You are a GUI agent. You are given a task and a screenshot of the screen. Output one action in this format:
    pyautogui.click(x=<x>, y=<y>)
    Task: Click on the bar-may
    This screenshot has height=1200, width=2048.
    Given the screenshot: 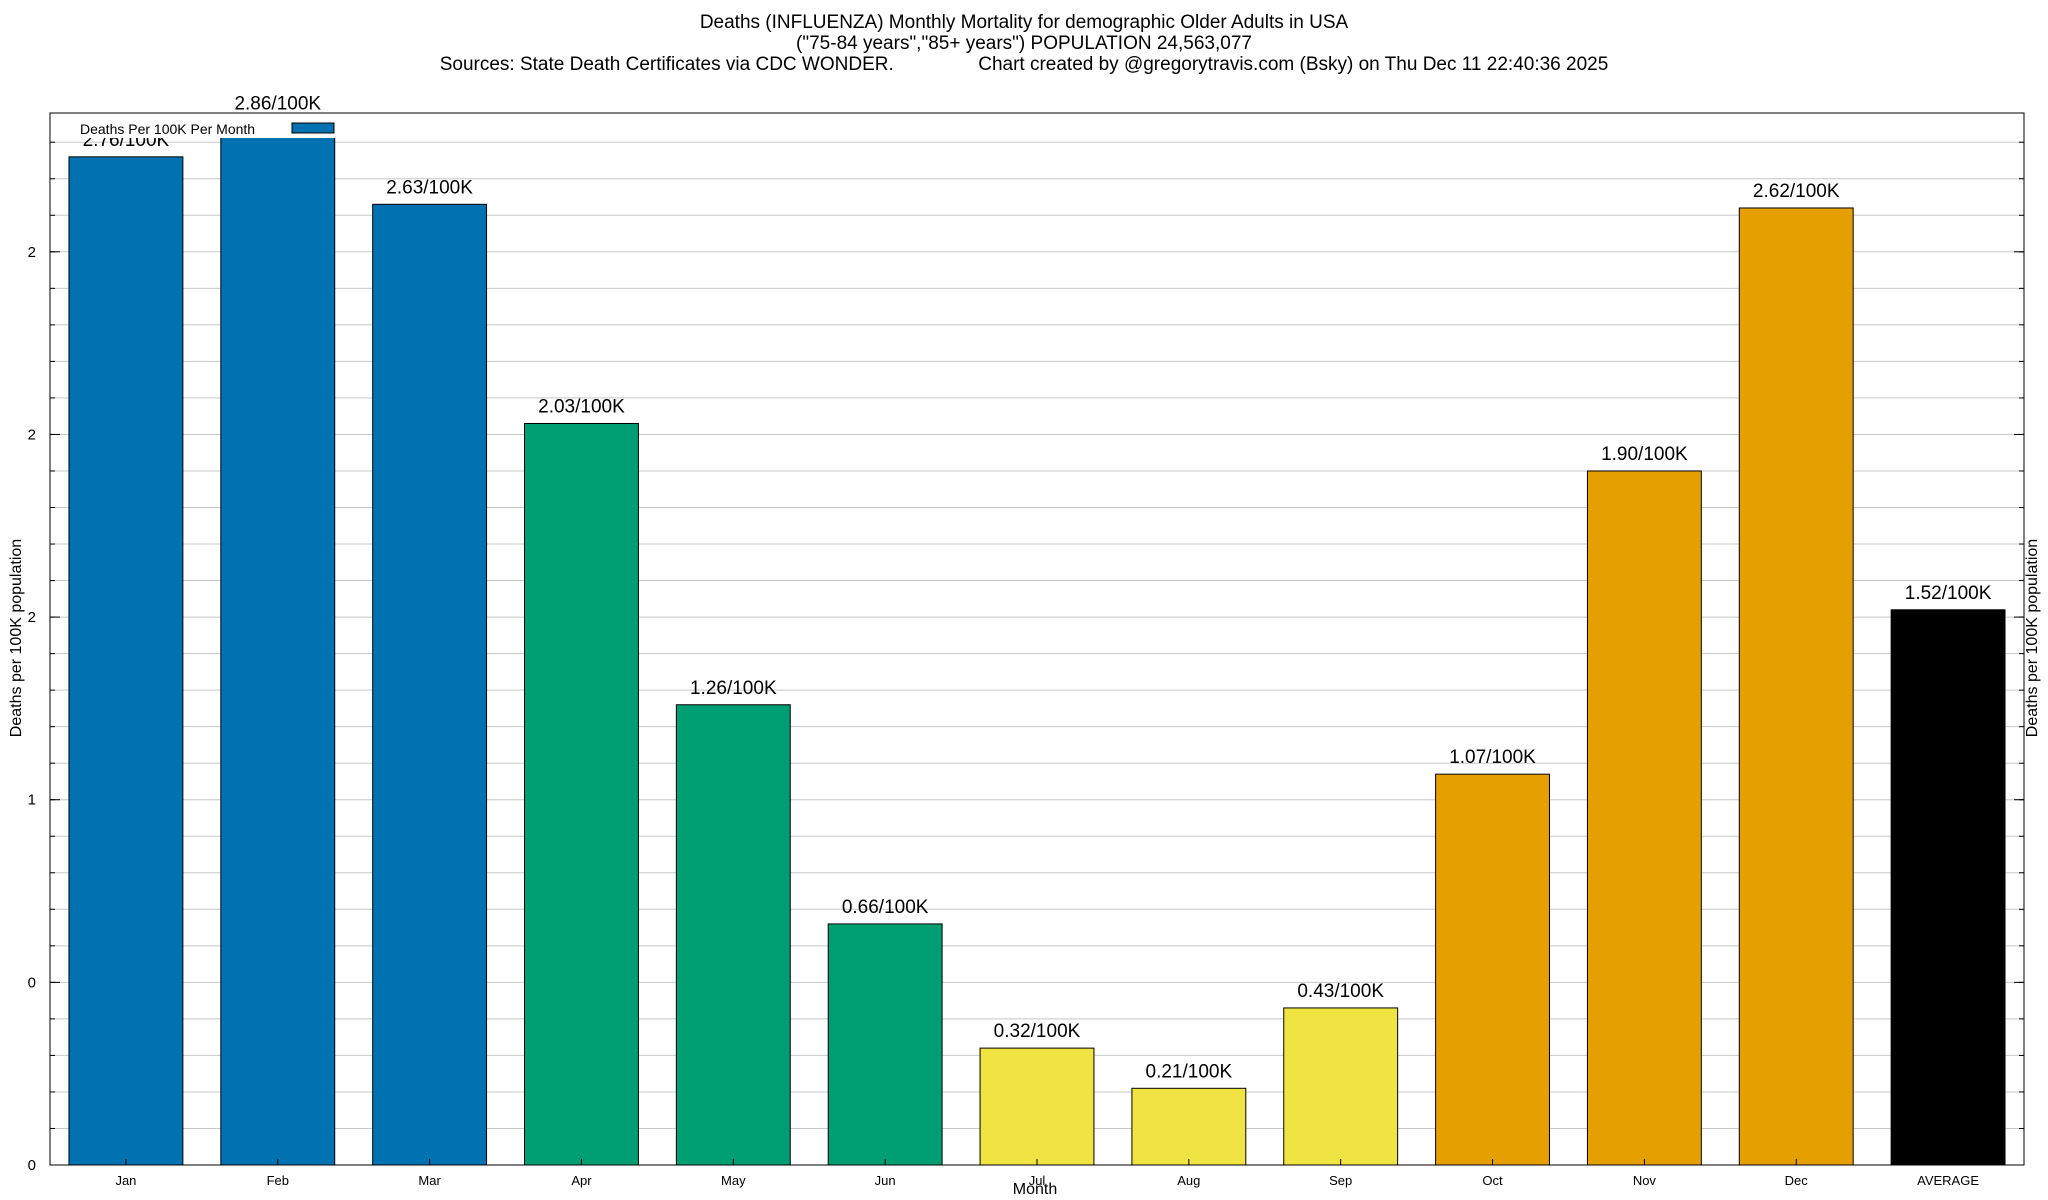 What is the action you would take?
    pyautogui.click(x=733, y=935)
    